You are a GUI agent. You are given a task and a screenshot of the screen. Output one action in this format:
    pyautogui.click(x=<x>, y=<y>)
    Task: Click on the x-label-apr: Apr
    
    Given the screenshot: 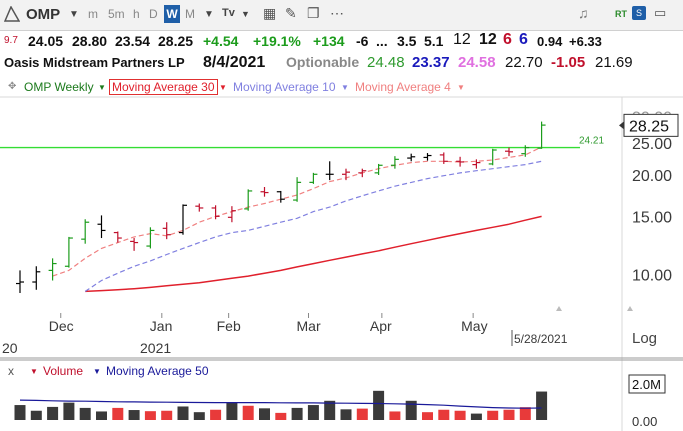 What is the action you would take?
    pyautogui.click(x=381, y=326)
    